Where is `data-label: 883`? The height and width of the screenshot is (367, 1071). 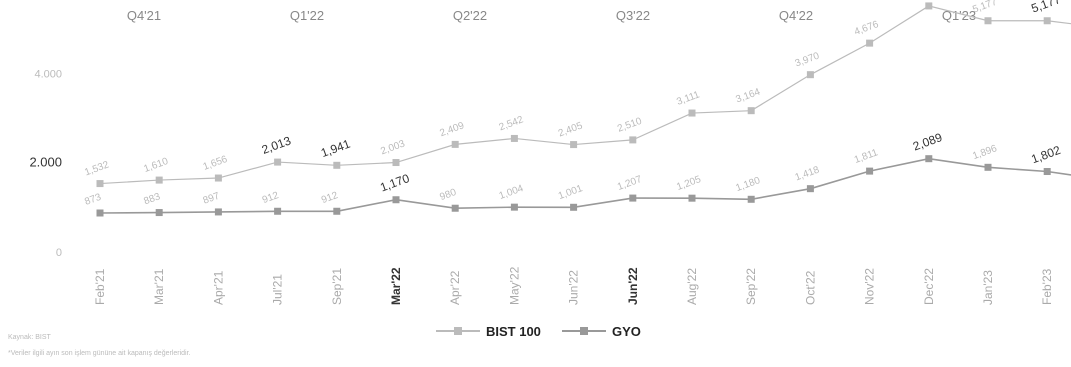 data-label: 883 is located at coordinates (152, 199).